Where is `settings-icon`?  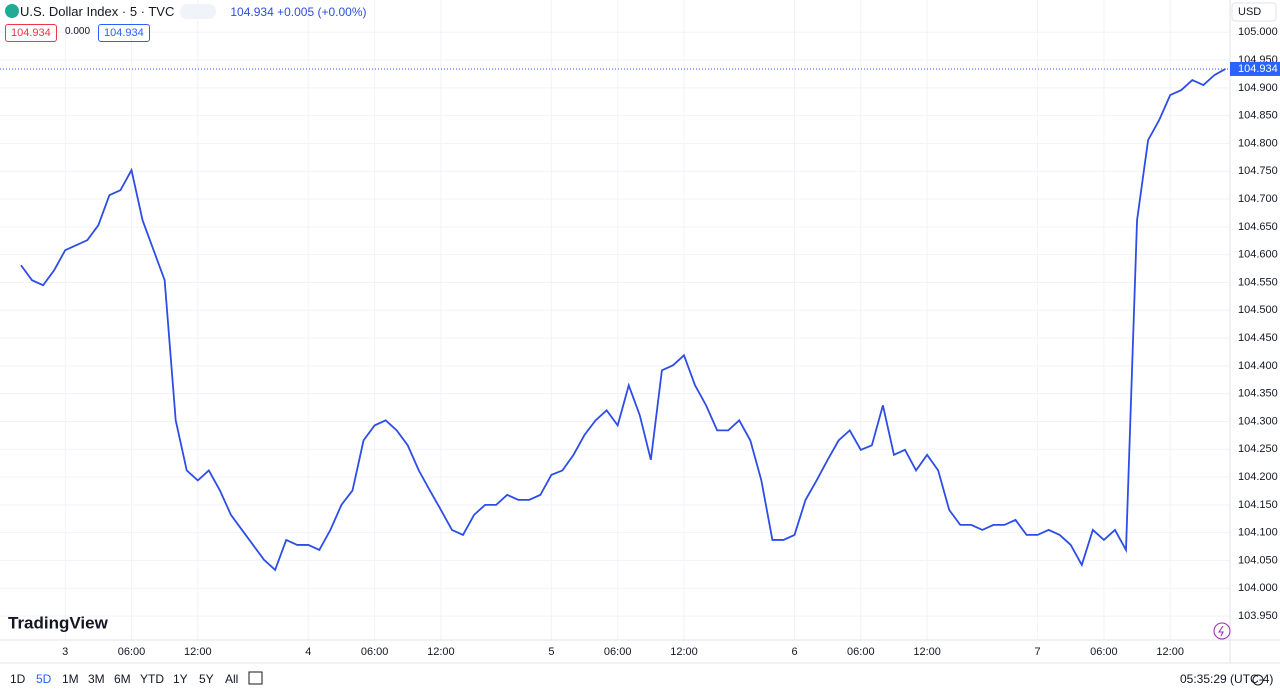 settings-icon is located at coordinates (1258, 680).